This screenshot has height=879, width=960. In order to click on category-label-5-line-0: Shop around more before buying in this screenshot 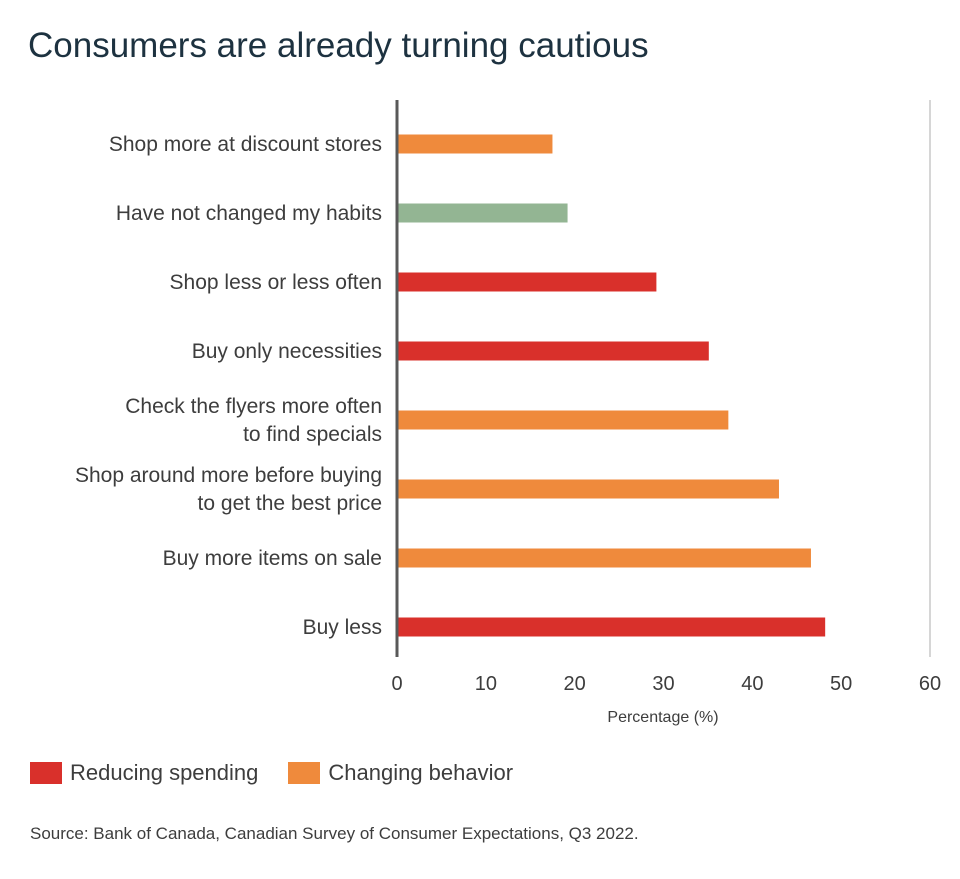, I will do `click(228, 475)`.